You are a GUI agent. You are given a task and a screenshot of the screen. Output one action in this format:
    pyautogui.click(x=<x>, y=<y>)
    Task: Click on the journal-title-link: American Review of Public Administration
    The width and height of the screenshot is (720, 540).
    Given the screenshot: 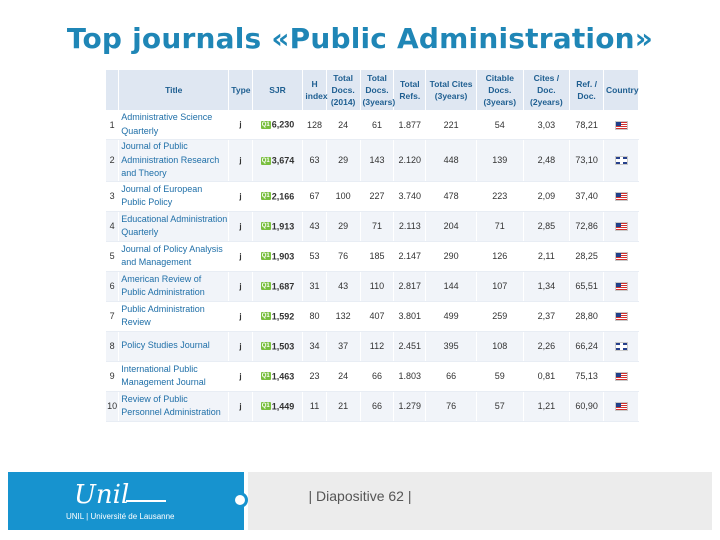 What is the action you would take?
    pyautogui.click(x=174, y=286)
    